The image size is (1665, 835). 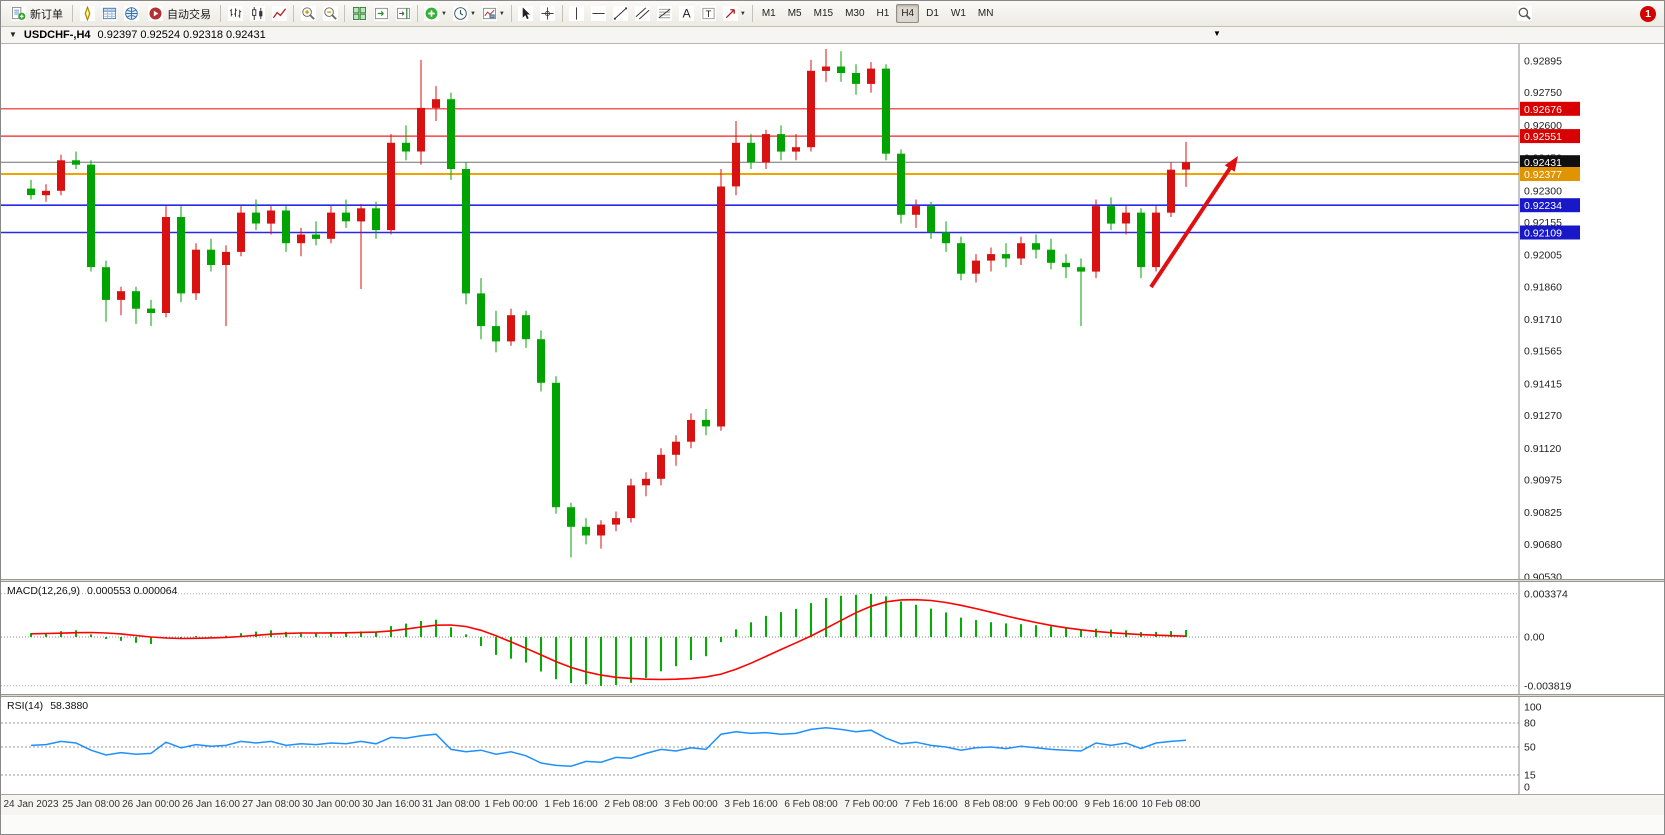 What do you see at coordinates (435, 14) in the screenshot?
I see `indicators-icon: ▼` at bounding box center [435, 14].